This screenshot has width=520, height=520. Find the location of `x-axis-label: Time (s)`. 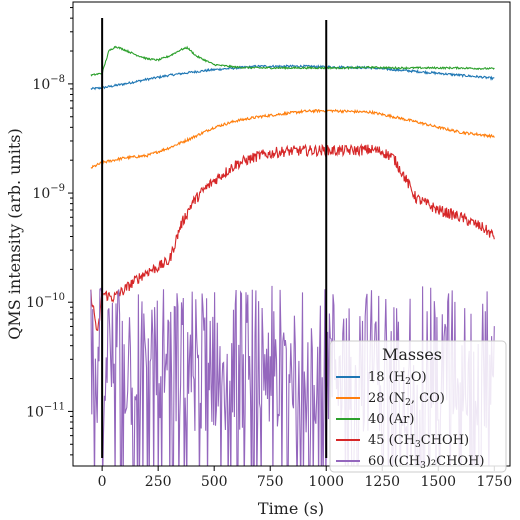

x-axis-label: Time (s) is located at coordinates (291, 508).